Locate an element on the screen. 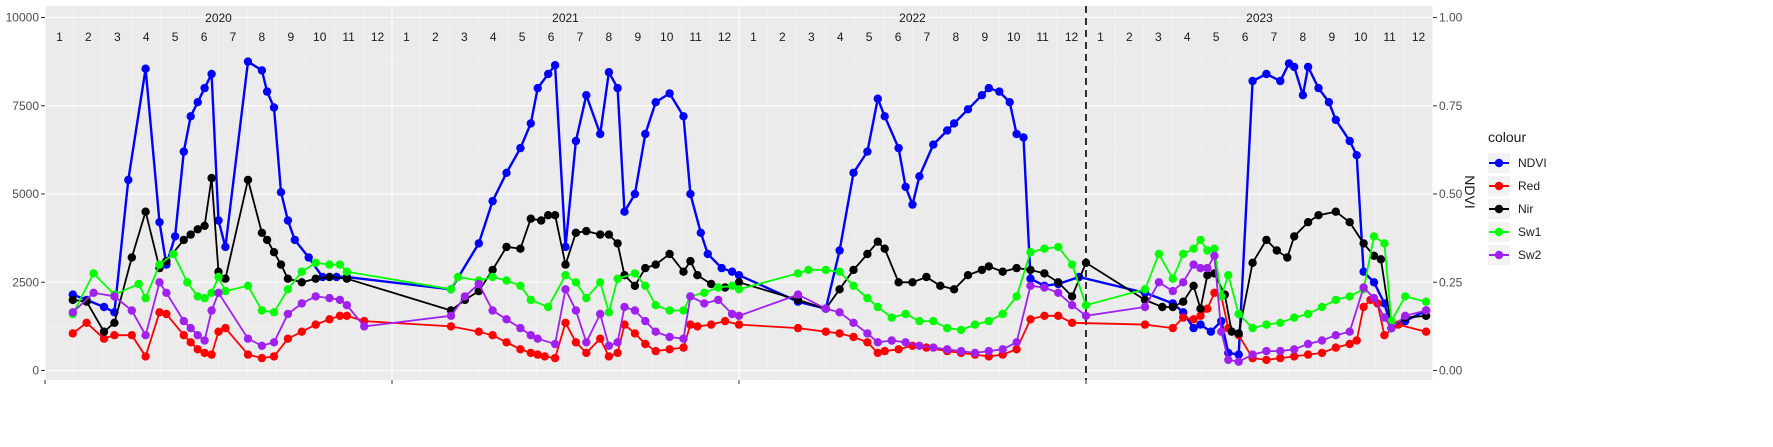 The height and width of the screenshot is (447, 1773). legend-item-sw1: Sw1 is located at coordinates (1515, 232).